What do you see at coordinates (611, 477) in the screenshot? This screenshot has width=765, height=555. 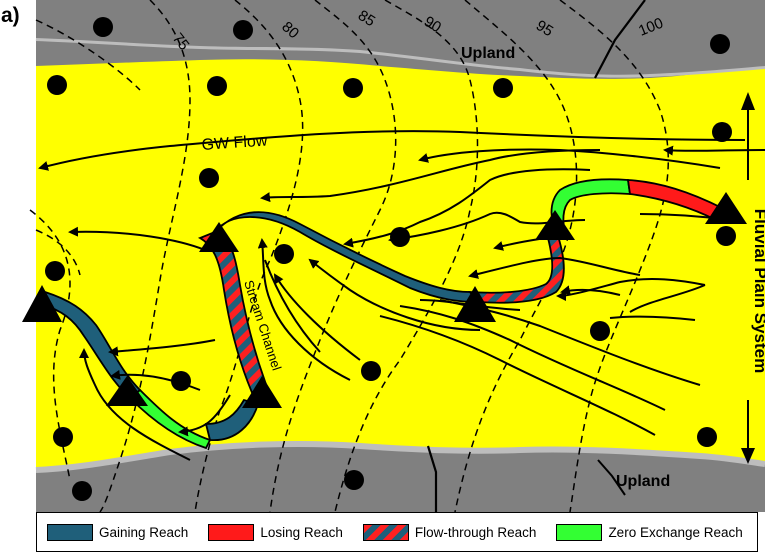 I see `divide-line-bottom-right` at bounding box center [611, 477].